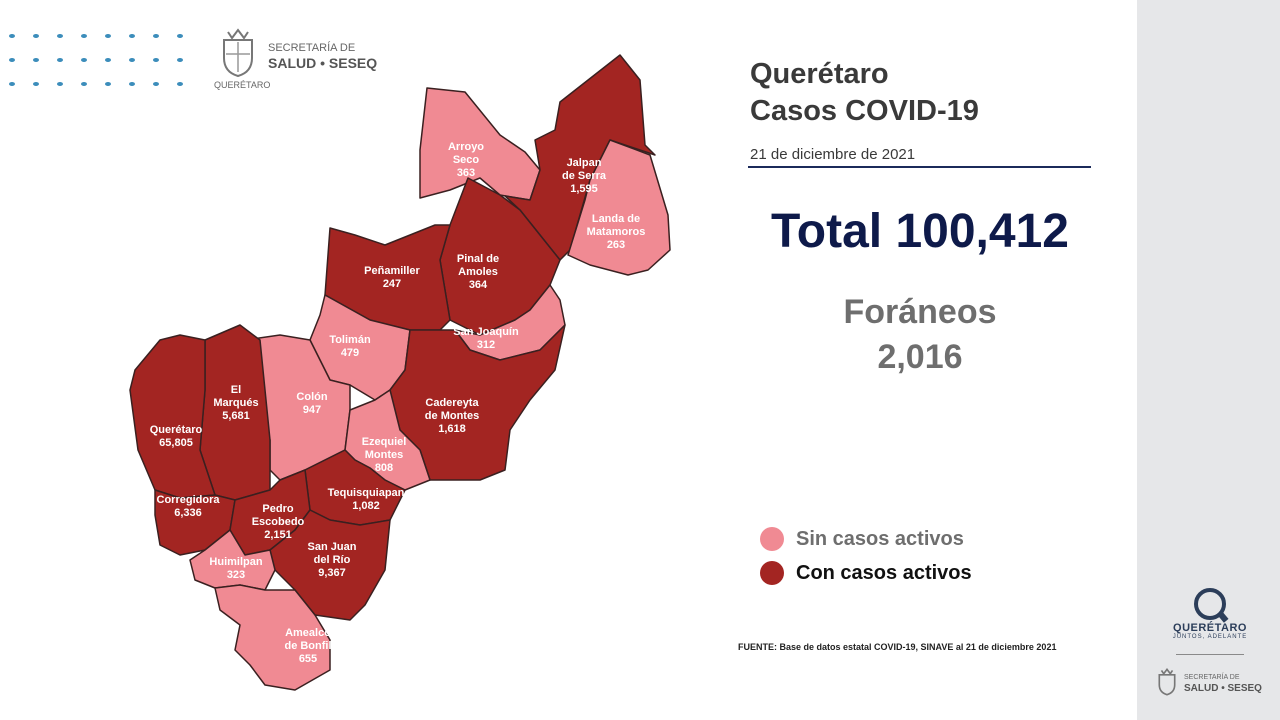 This screenshot has height=720, width=1280. I want to click on label-col-n: Colón 947, so click(311, 403).